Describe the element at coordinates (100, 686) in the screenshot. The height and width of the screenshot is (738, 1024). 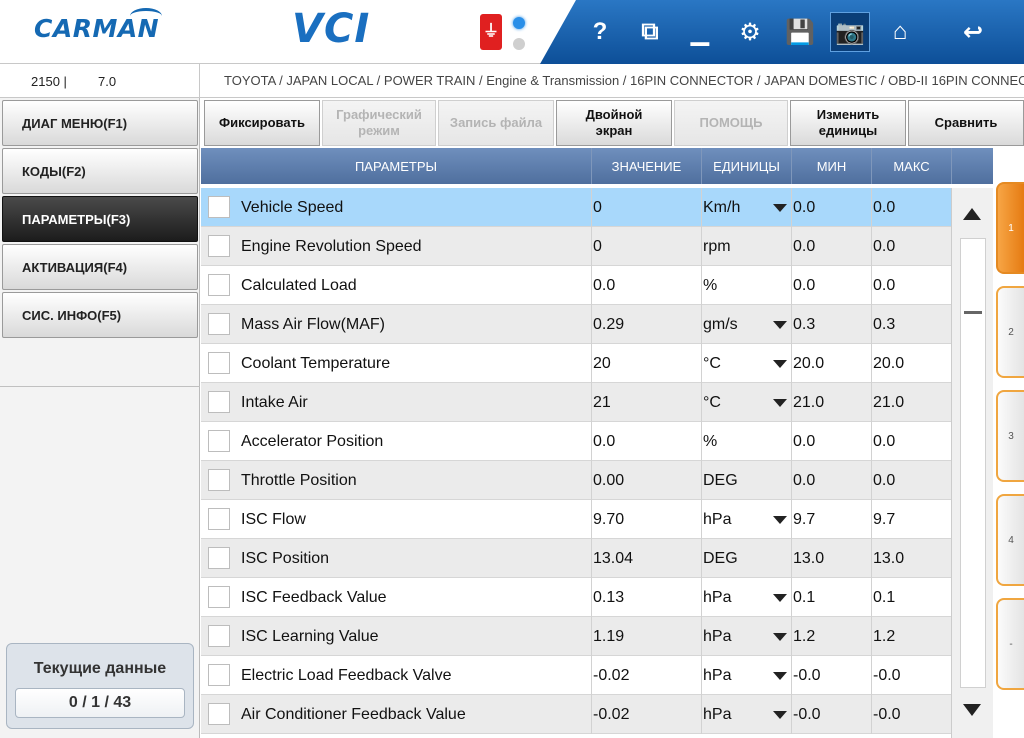
I see `current-data-counter: Текущие данные 0 / 1 / 43` at that location.